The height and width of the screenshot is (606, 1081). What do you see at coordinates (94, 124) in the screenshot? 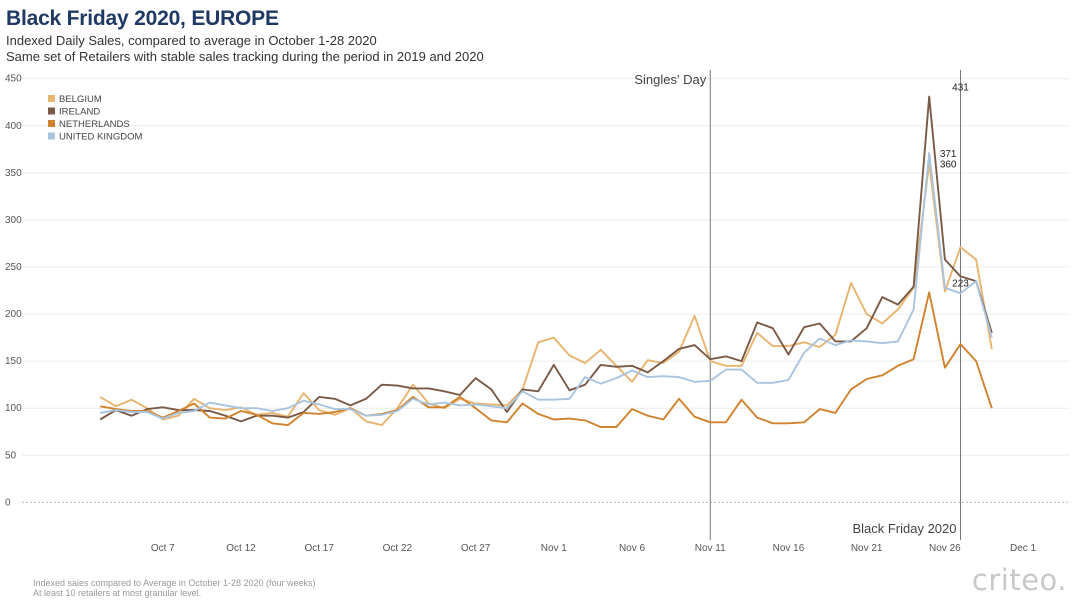
I see `legend-label: NETHERLANDS` at bounding box center [94, 124].